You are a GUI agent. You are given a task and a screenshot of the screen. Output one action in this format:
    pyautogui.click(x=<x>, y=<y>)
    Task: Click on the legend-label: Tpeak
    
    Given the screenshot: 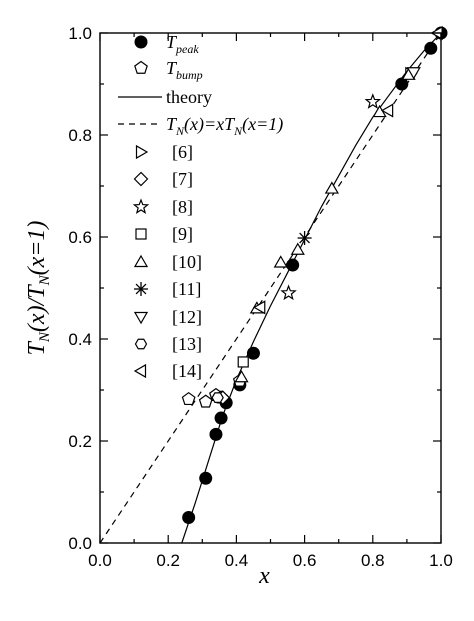 What is the action you would take?
    pyautogui.click(x=182, y=44)
    